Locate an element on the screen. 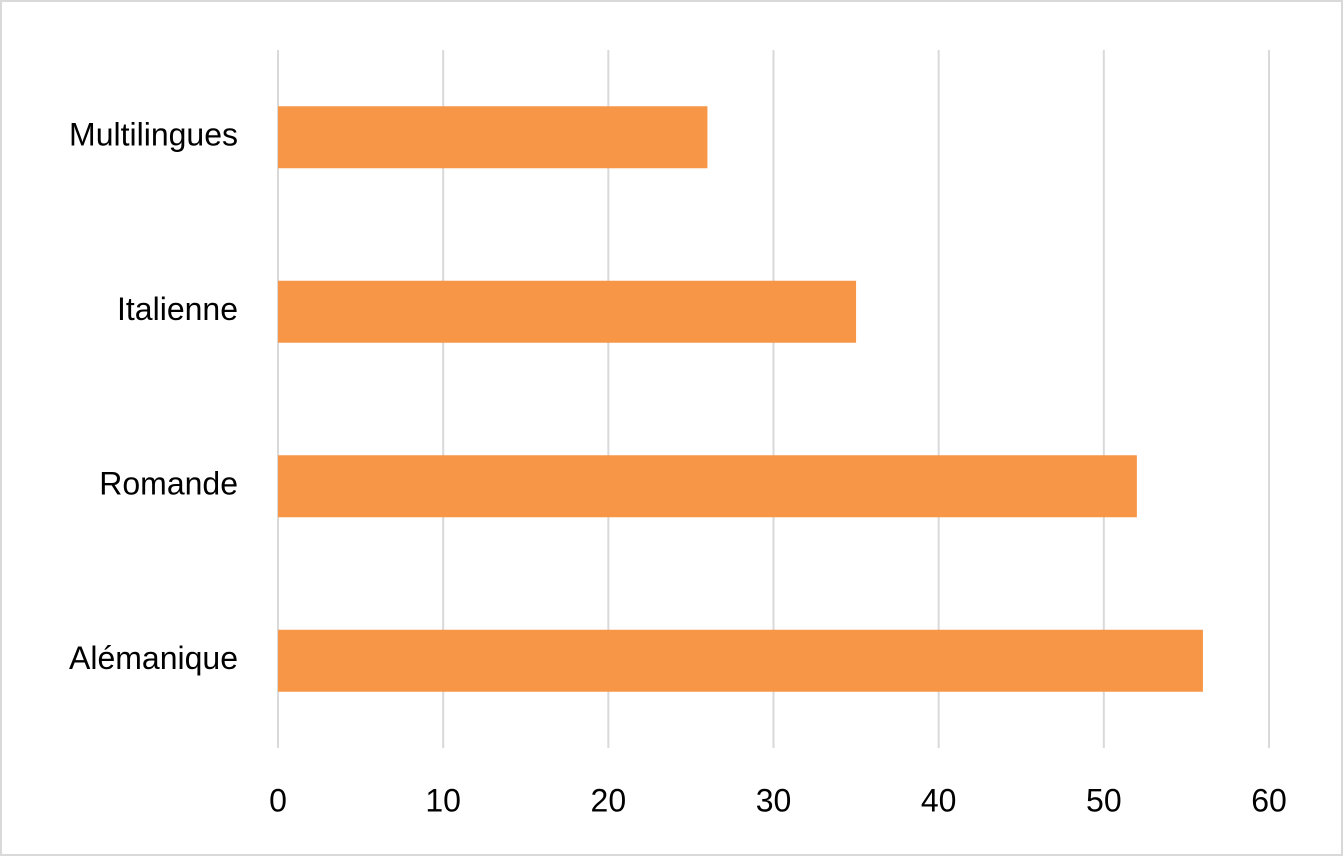  x-tick-label: 30 is located at coordinates (774, 800).